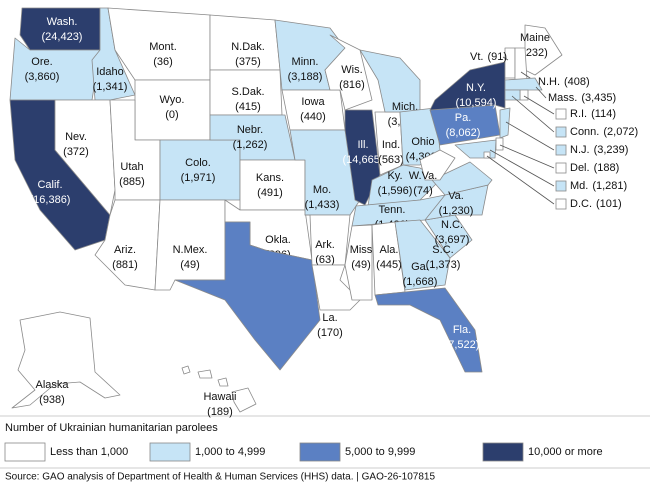 The height and width of the screenshot is (485, 650). I want to click on state-name: Iowa, so click(313, 102).